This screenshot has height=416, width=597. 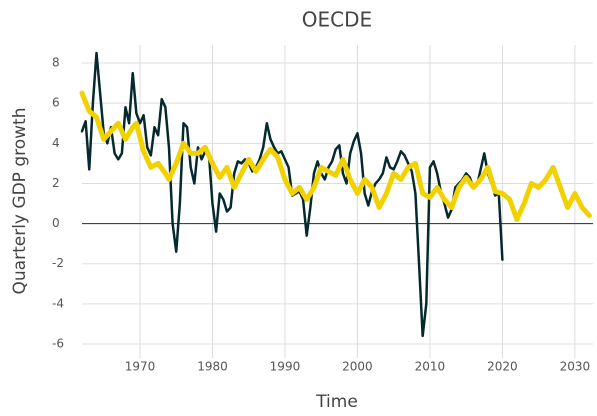 I want to click on x-tick-label: 2020, so click(x=502, y=367).